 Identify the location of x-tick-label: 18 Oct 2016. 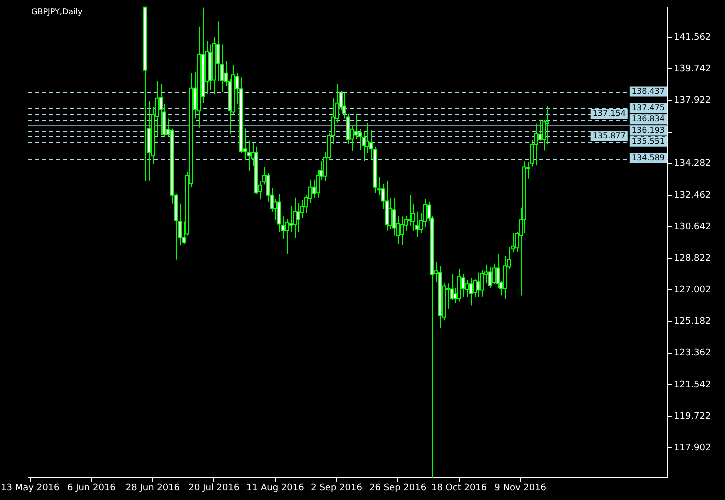
(459, 489).